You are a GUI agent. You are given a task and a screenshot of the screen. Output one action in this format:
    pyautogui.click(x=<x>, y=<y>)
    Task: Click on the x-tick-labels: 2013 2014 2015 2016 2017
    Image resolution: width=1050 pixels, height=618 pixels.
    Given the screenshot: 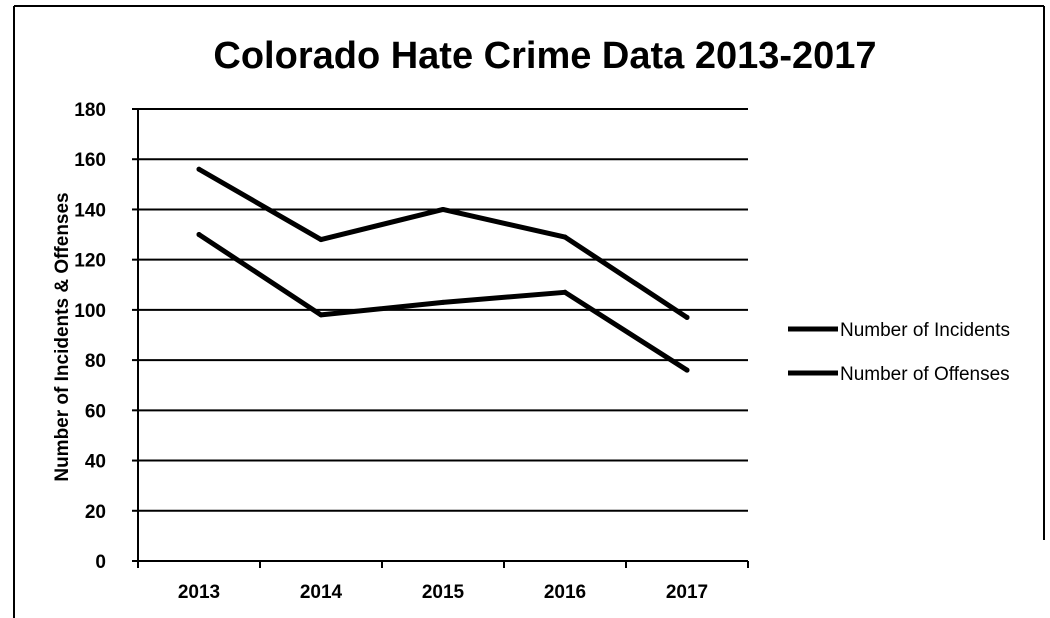 What is the action you would take?
    pyautogui.click(x=443, y=592)
    